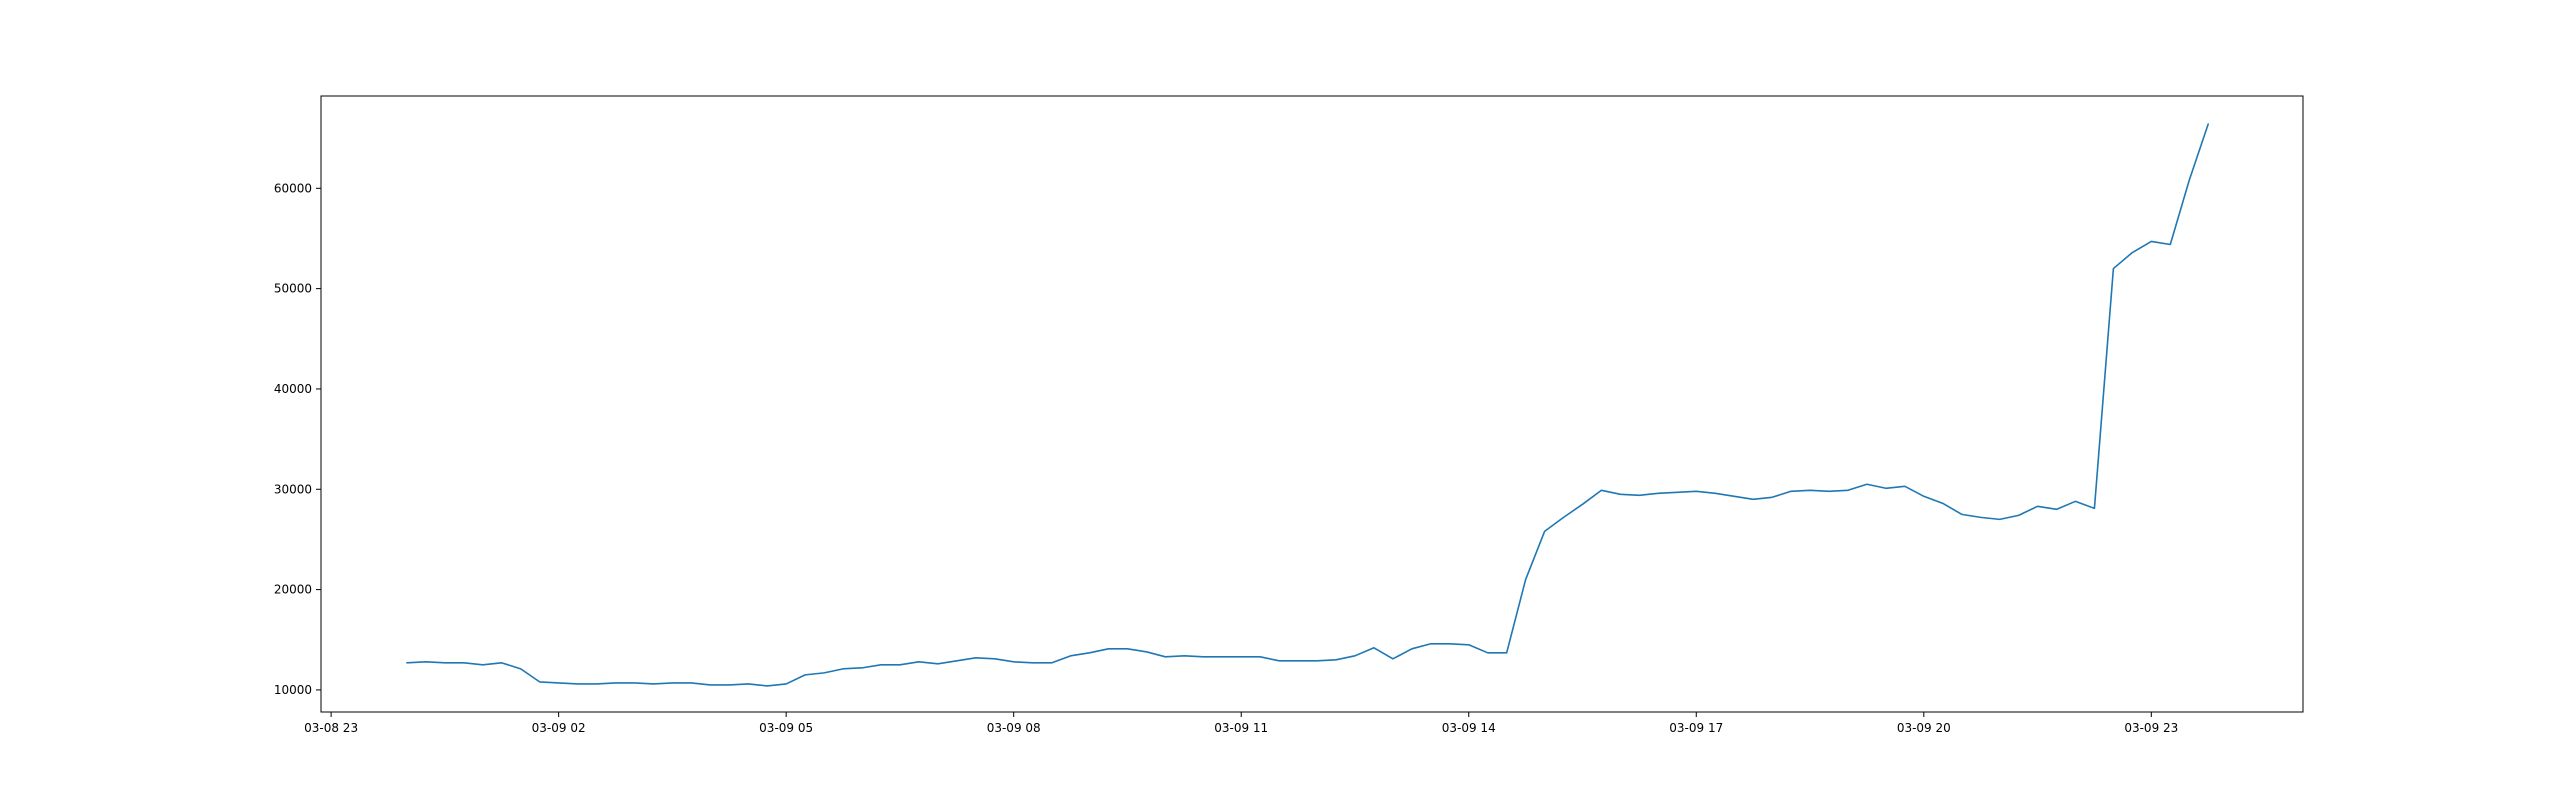 The width and height of the screenshot is (2560, 800). Describe the element at coordinates (1924, 728) in the screenshot. I see `x-tick-label: 03-09 20` at that location.